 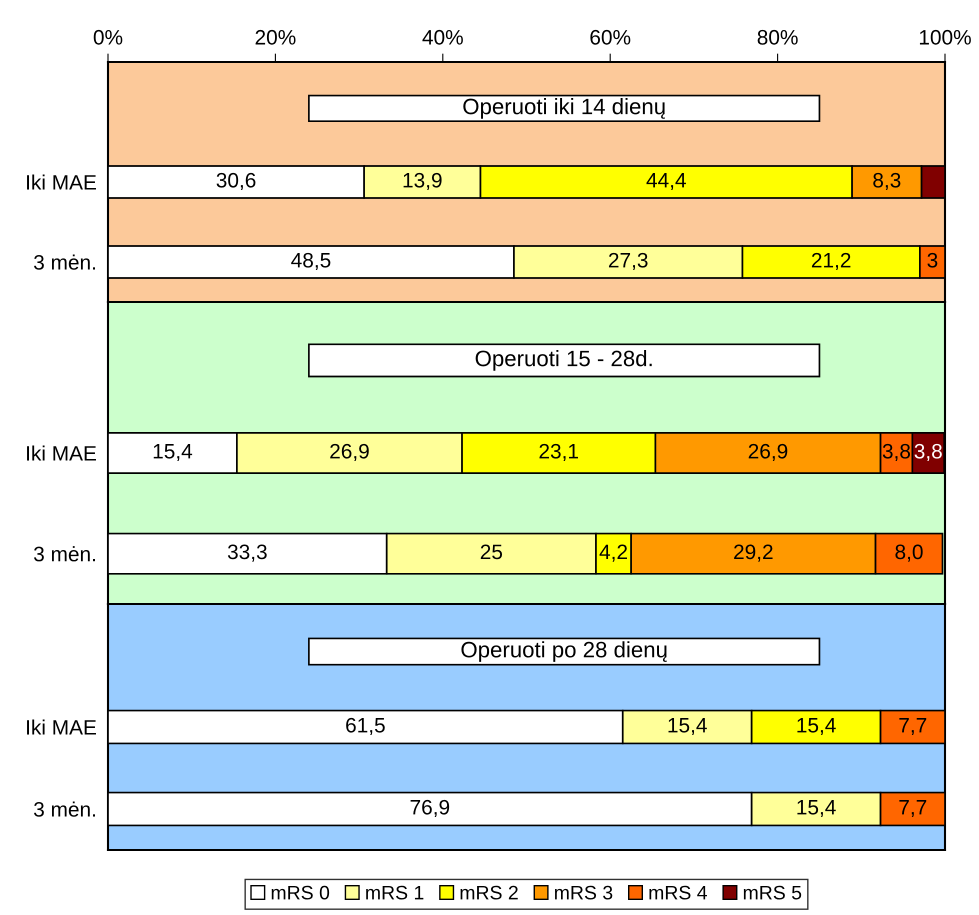 I want to click on legend-label: mRS 4, so click(x=678, y=893).